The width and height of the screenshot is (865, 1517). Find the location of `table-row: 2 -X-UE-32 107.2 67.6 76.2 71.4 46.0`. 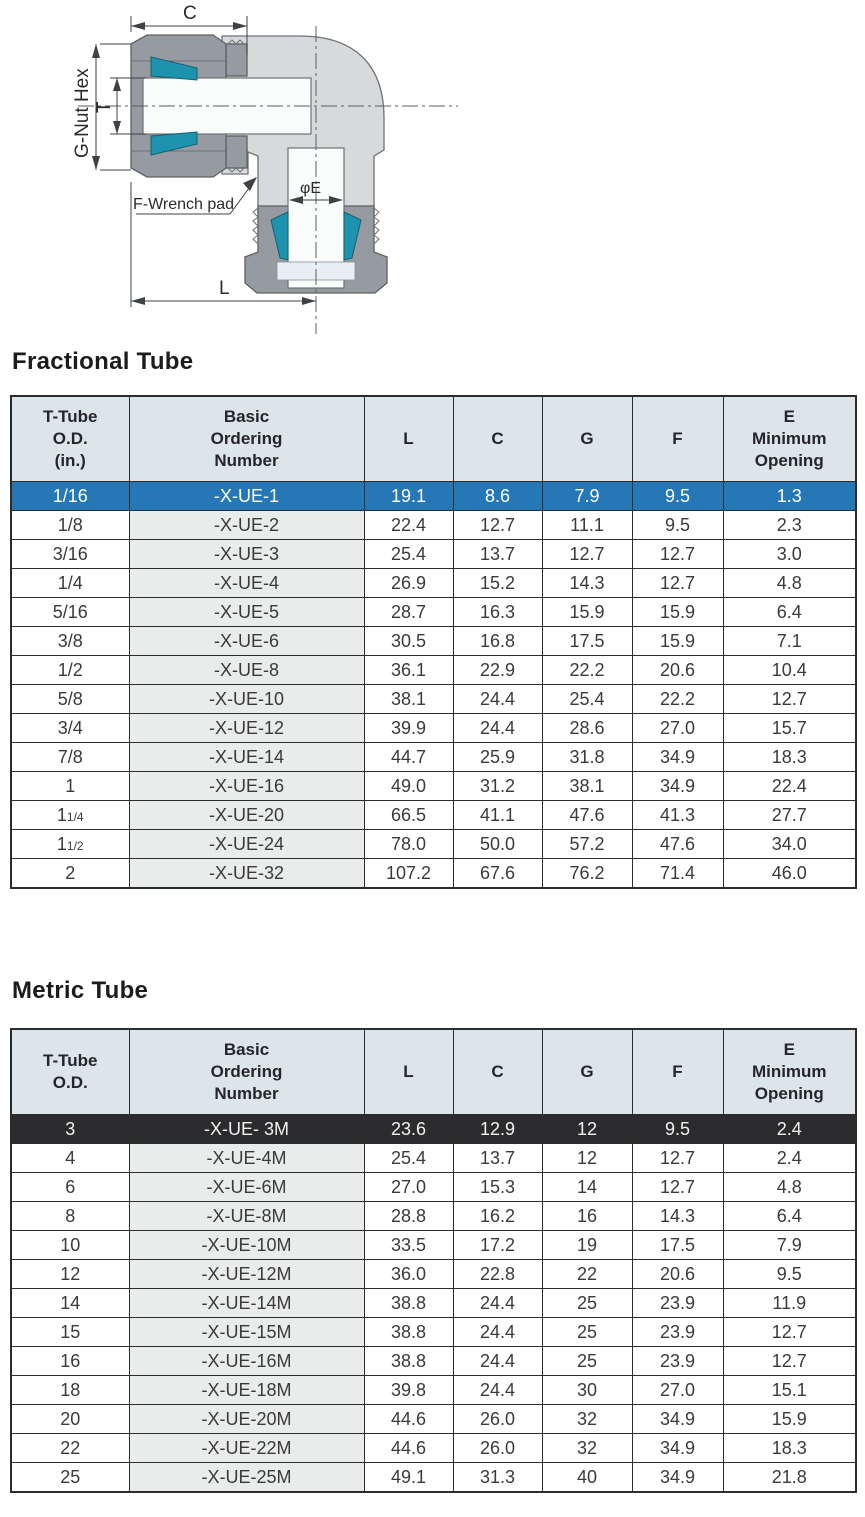

table-row: 2 -X-UE-32 107.2 67.6 76.2 71.4 46.0 is located at coordinates (433, 873).